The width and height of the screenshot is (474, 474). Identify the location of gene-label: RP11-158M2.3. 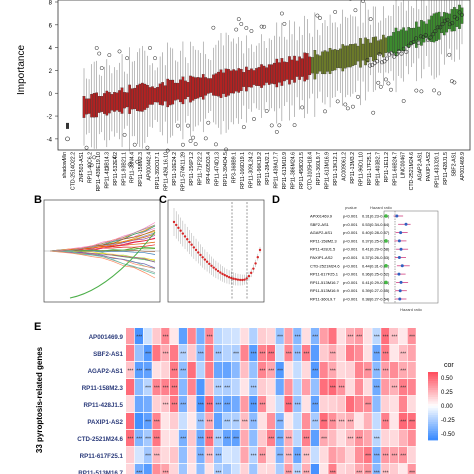
(141, 169).